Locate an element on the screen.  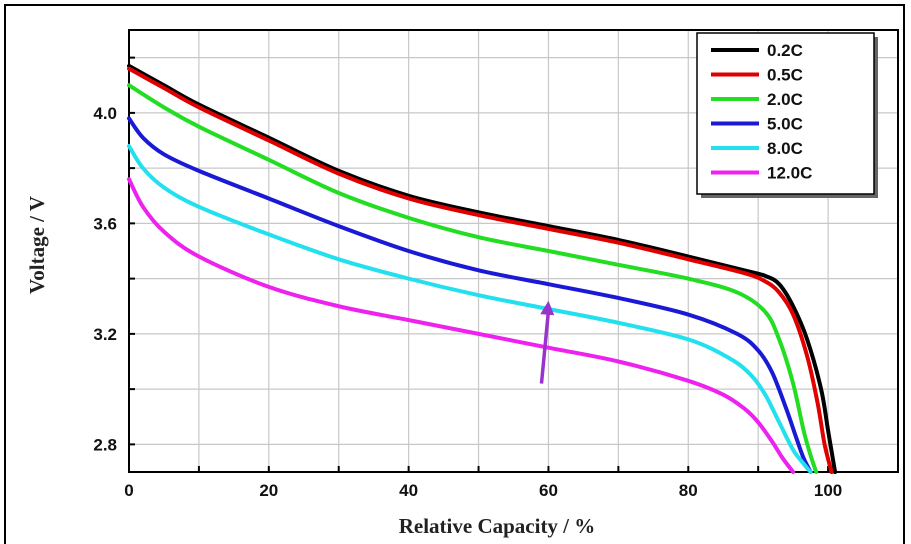
legend: 0.2C 0.5C 2.0C 5.0C 8.0C 12.0C is located at coordinates (787, 115).